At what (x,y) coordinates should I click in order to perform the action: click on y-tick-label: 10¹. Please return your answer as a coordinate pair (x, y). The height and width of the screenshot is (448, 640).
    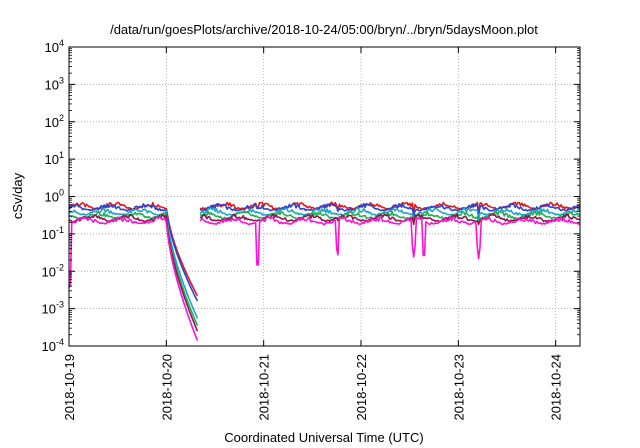
    Looking at the image, I should click on (54, 158).